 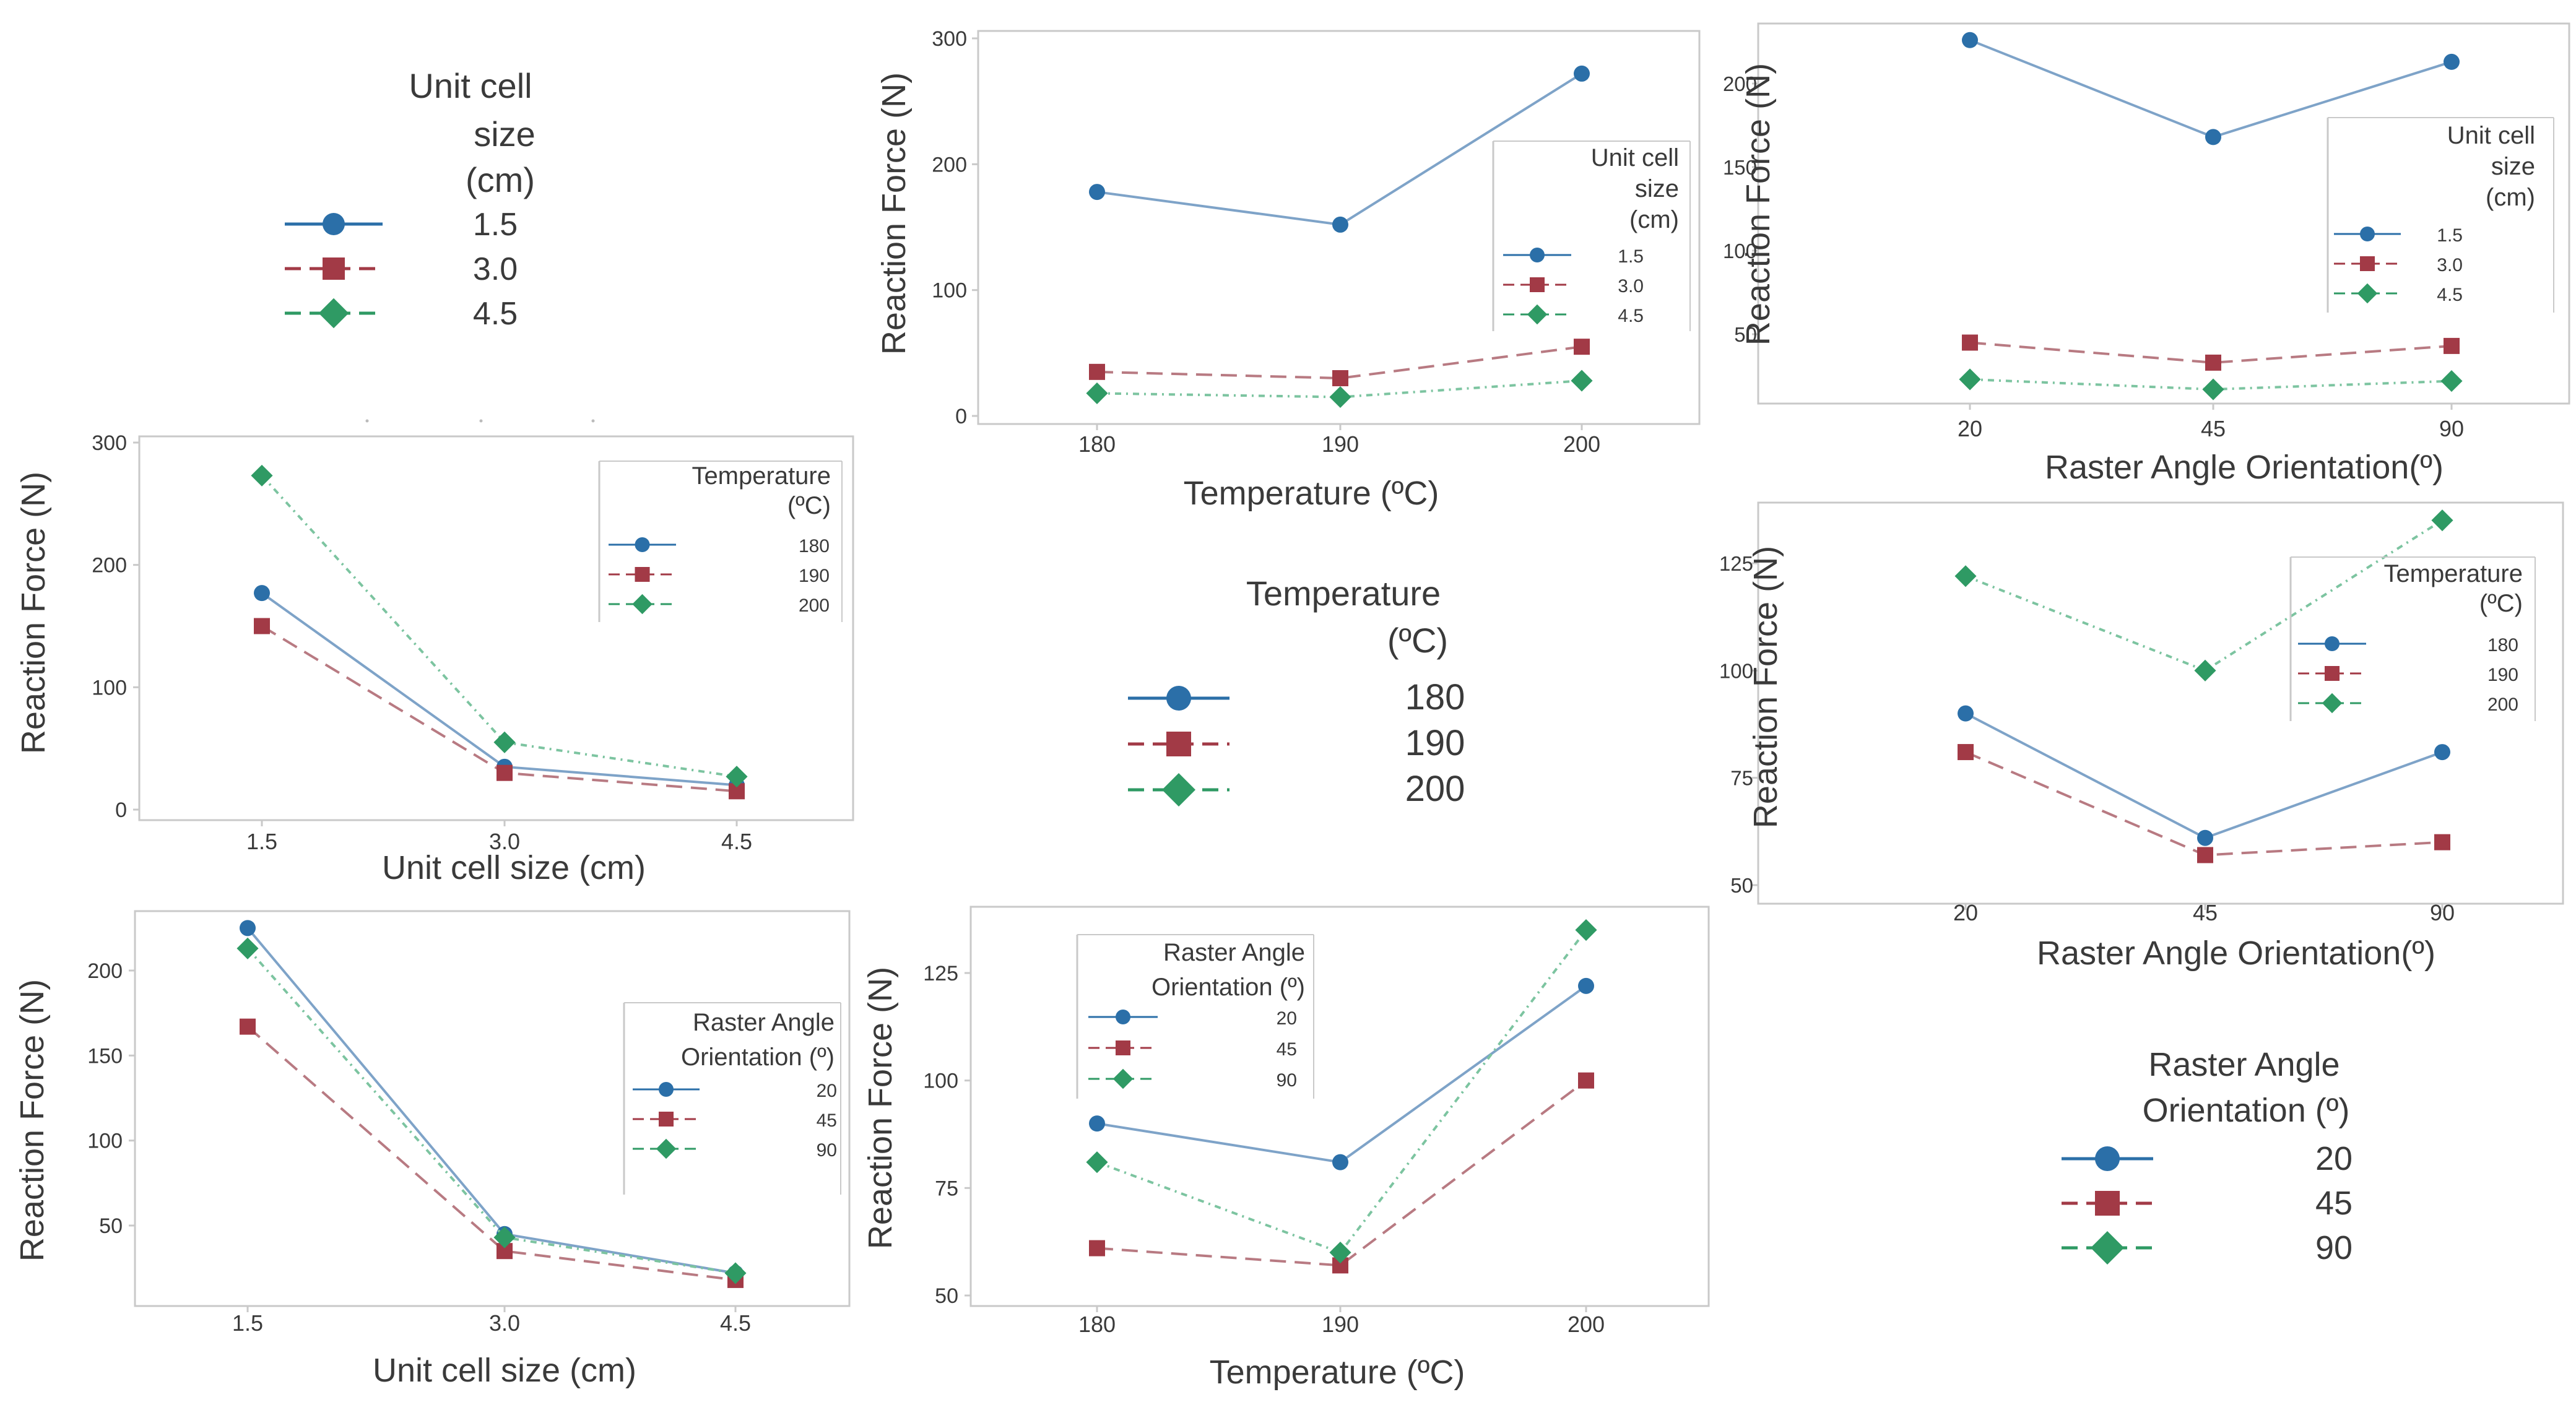 What do you see at coordinates (2450, 265) in the screenshot?
I see `legend-entry-label: 3.0` at bounding box center [2450, 265].